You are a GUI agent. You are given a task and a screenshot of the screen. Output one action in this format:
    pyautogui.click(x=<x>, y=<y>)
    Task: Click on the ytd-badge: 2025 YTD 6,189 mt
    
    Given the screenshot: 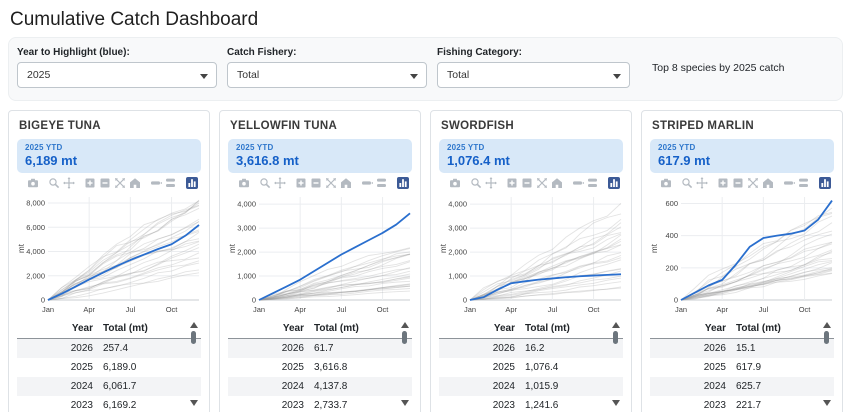 What is the action you would take?
    pyautogui.click(x=109, y=156)
    